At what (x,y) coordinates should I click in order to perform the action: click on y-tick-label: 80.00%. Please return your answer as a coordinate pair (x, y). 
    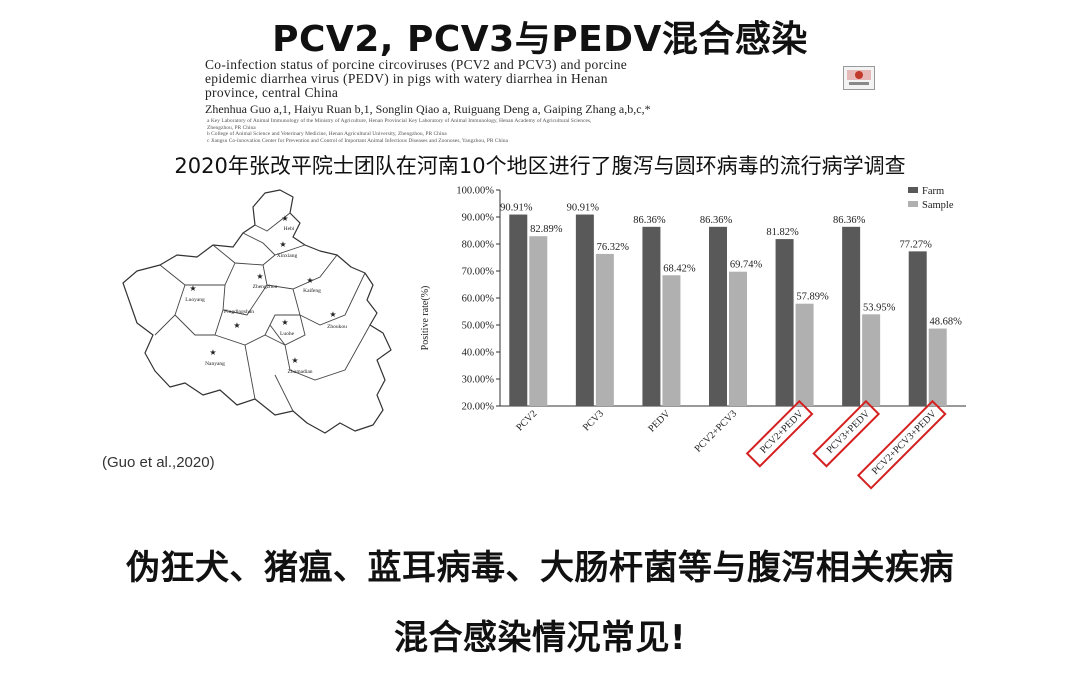
    Looking at the image, I should click on (478, 245).